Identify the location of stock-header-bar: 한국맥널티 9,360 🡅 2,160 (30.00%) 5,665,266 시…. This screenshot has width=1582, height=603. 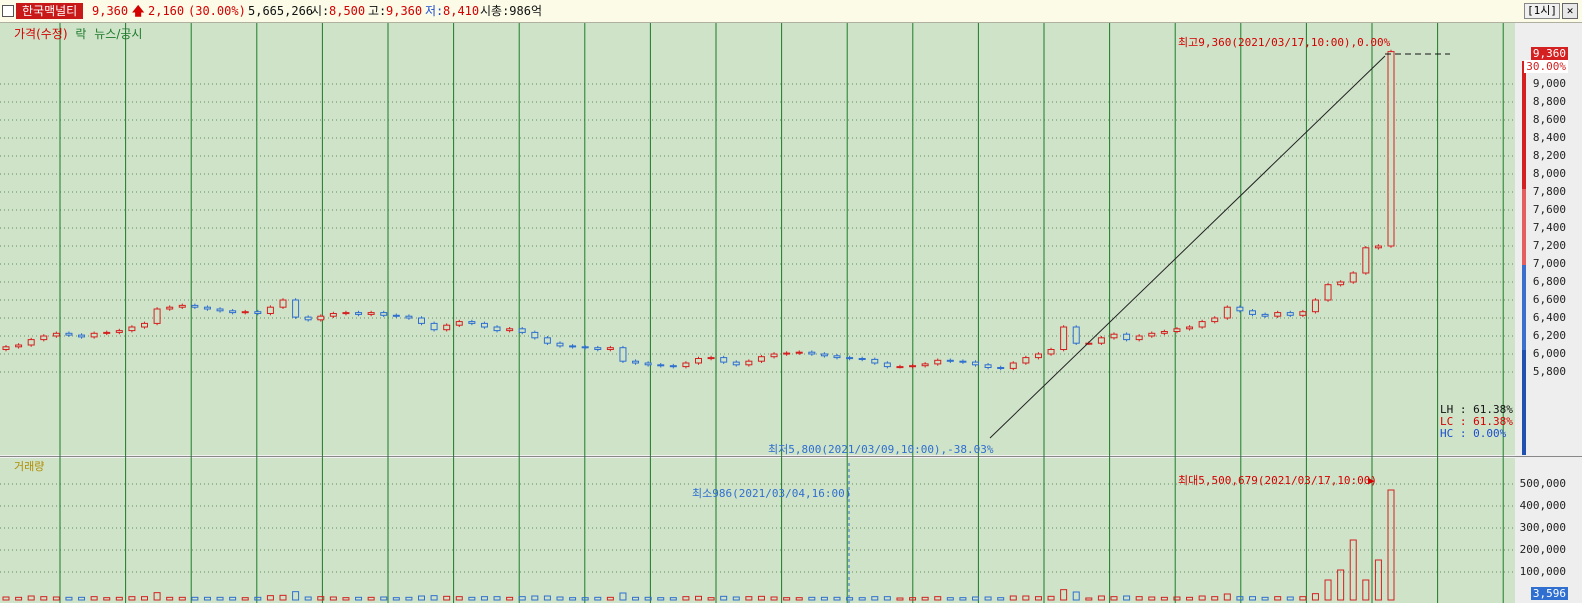
(791, 11).